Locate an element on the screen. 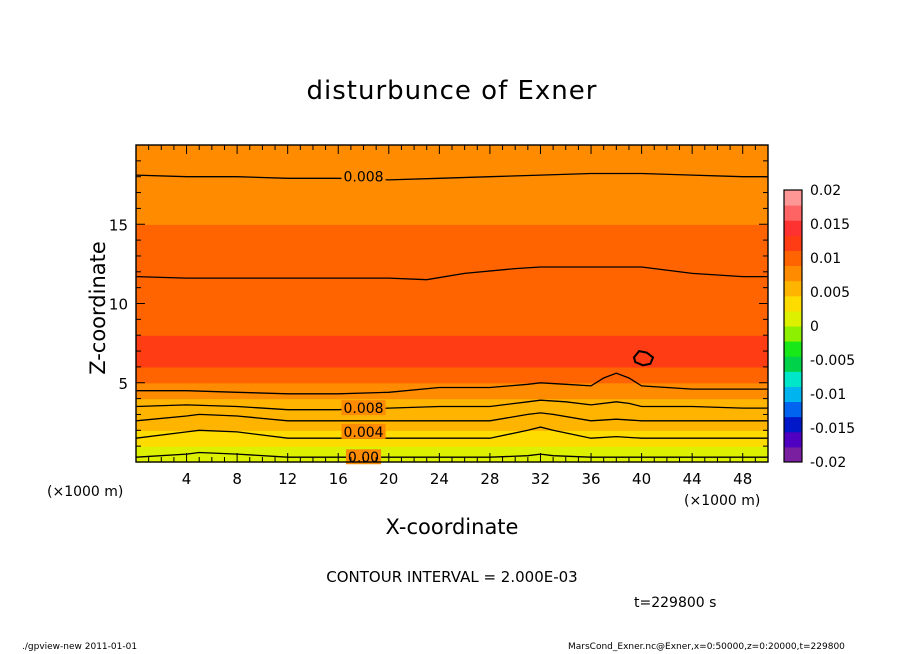 Image resolution: width=904 pixels, height=654 pixels. colorbar-label: 0.005 is located at coordinates (830, 293).